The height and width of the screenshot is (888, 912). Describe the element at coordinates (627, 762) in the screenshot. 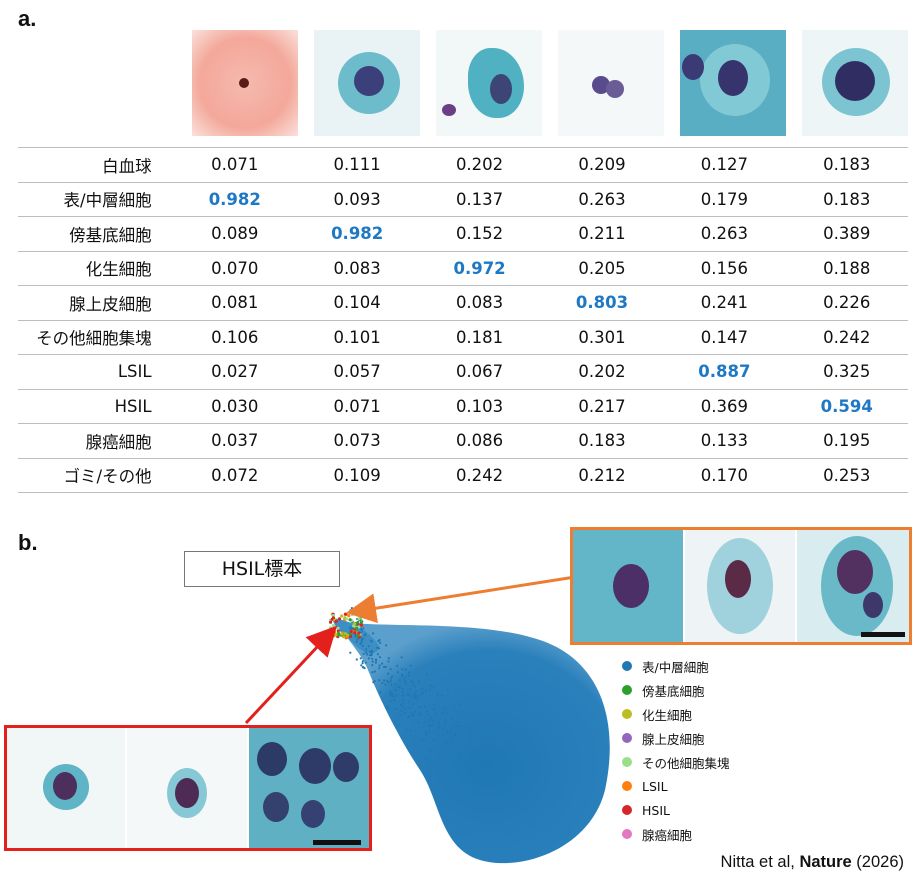

I see `legend-color-dot` at that location.